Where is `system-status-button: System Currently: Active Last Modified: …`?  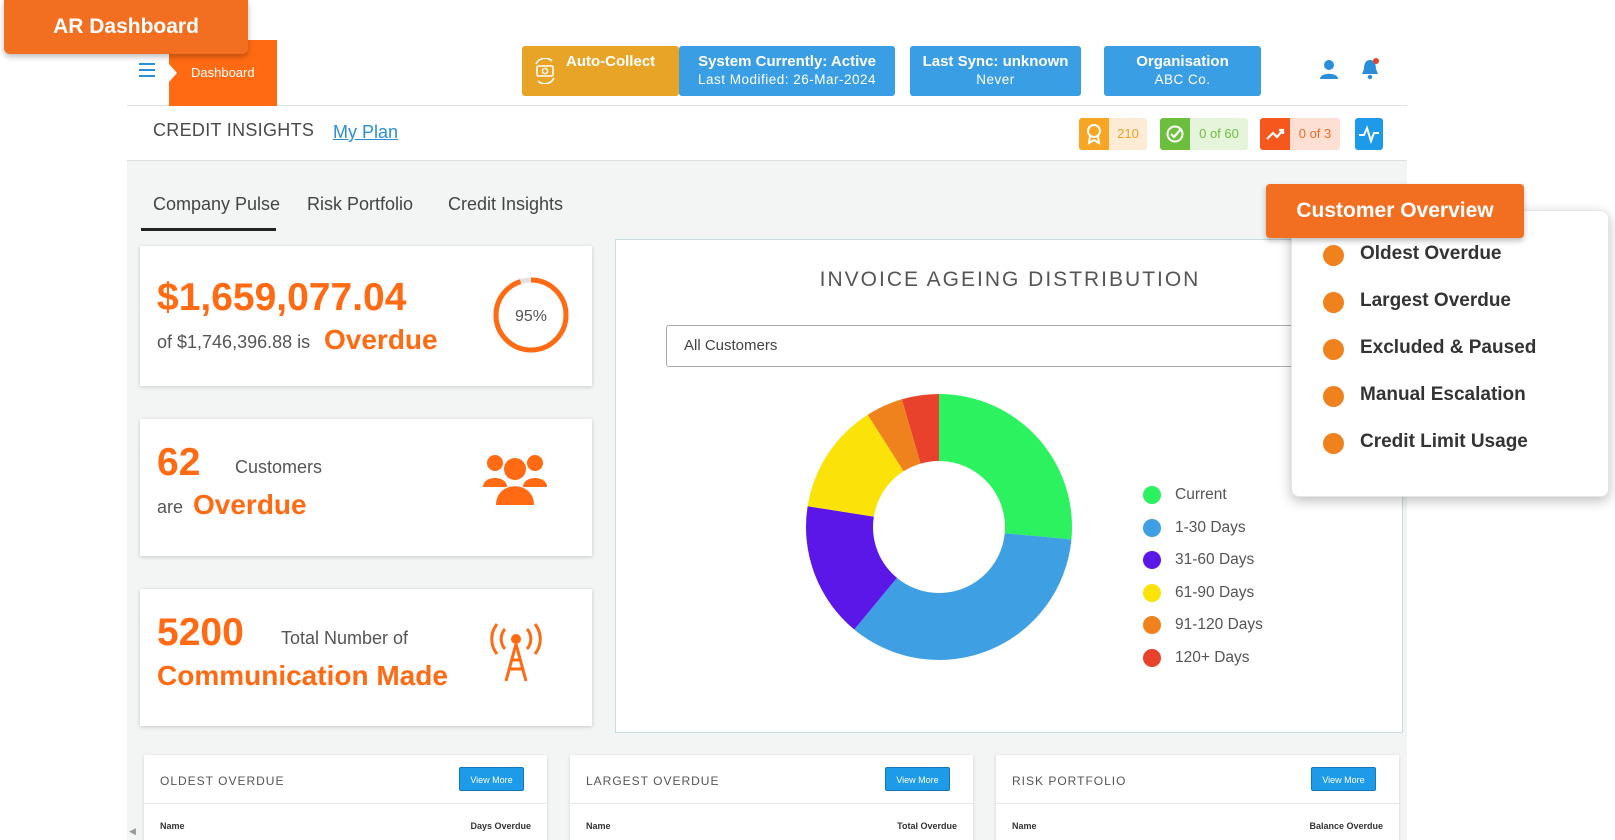 system-status-button: System Currently: Active Last Modified: … is located at coordinates (787, 71).